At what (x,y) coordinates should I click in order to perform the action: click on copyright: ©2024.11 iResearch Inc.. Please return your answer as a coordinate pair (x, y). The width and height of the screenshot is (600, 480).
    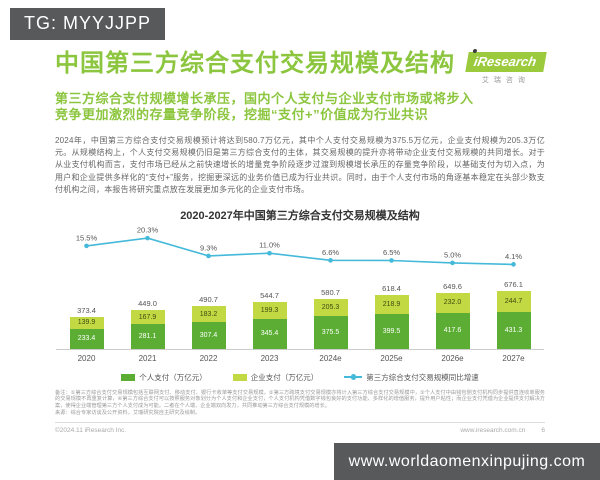
    Looking at the image, I should click on (91, 431).